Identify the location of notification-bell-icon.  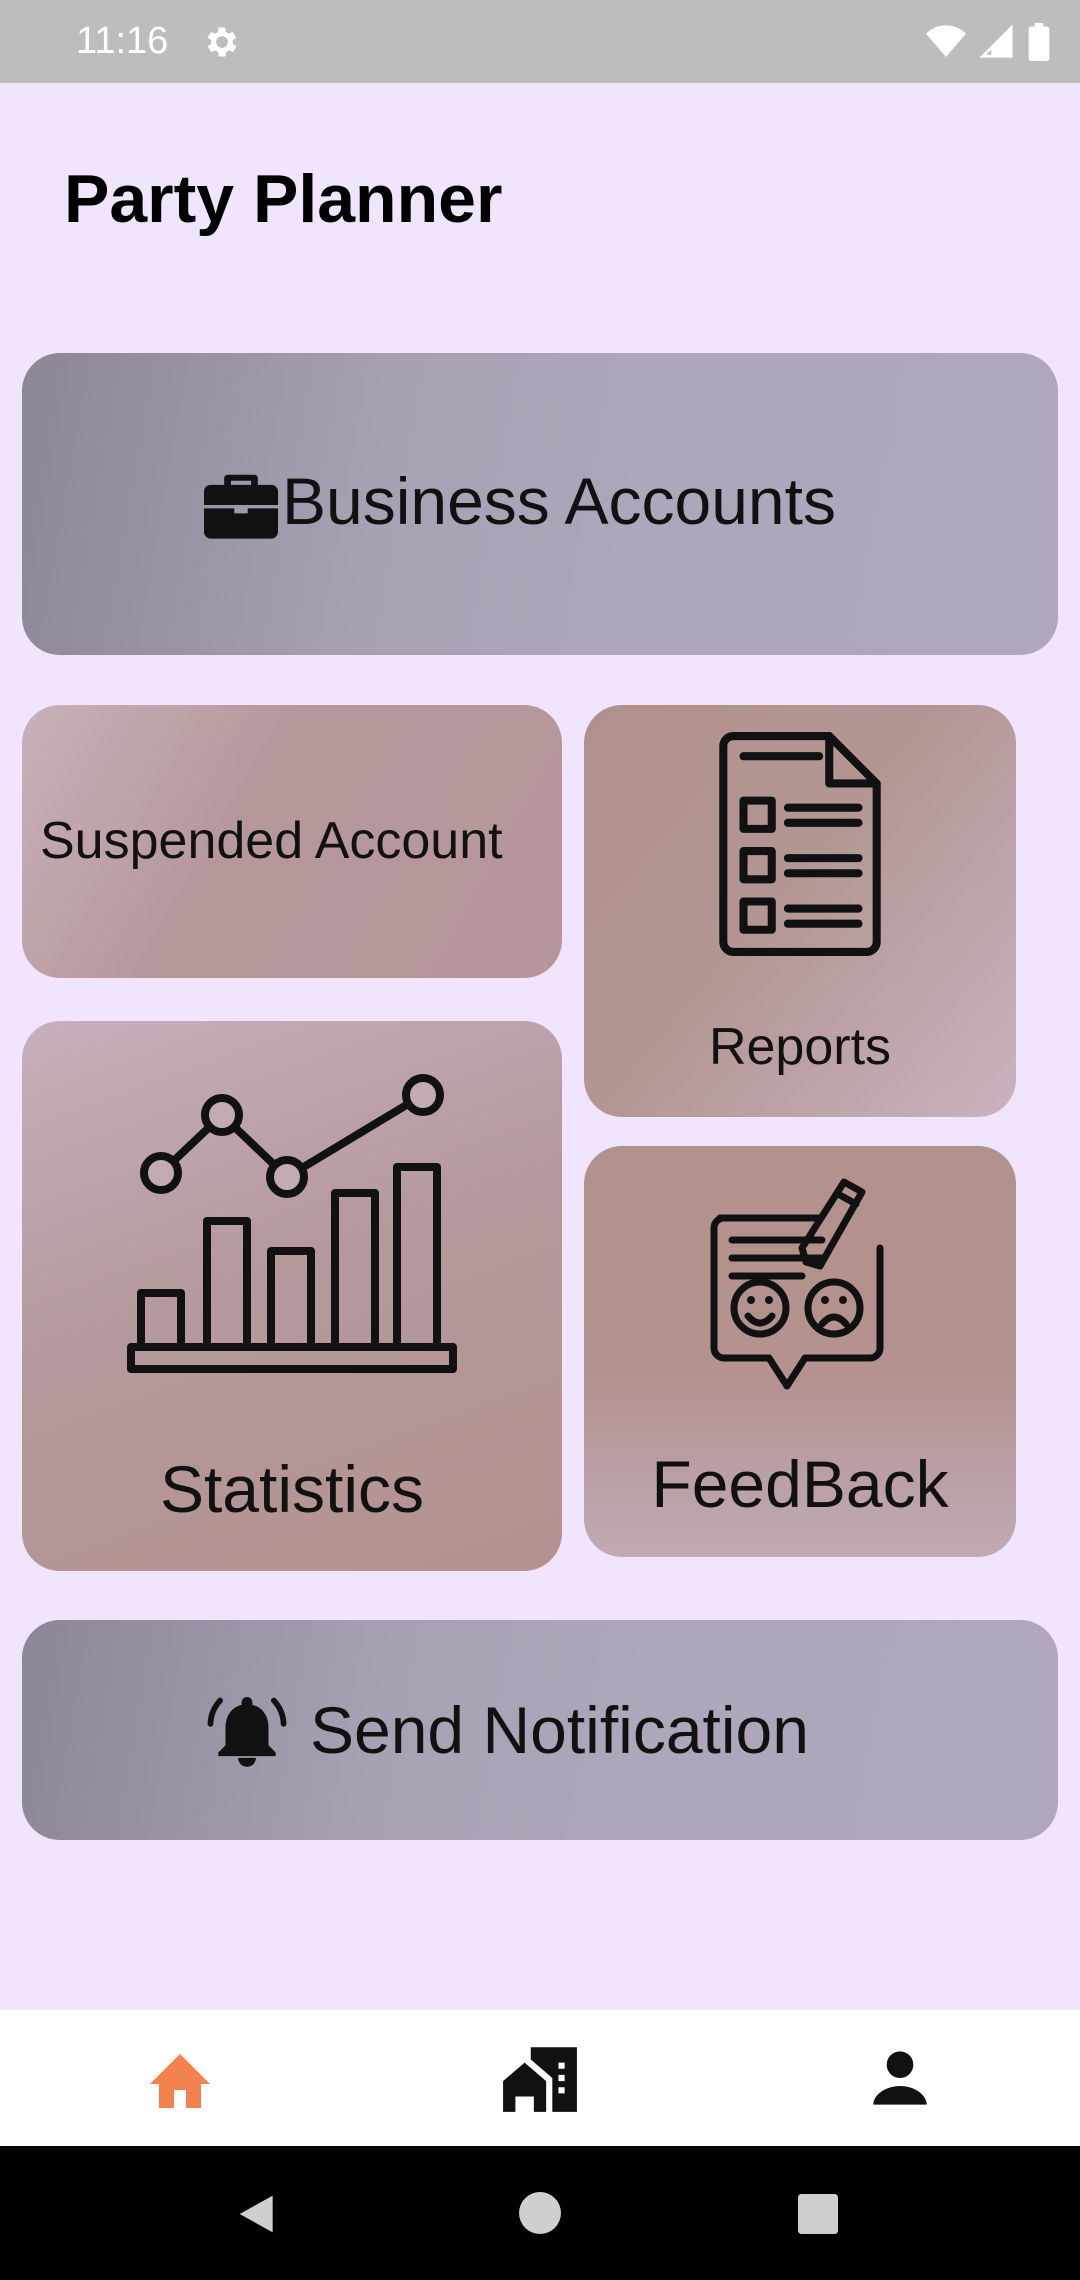
(247, 1731).